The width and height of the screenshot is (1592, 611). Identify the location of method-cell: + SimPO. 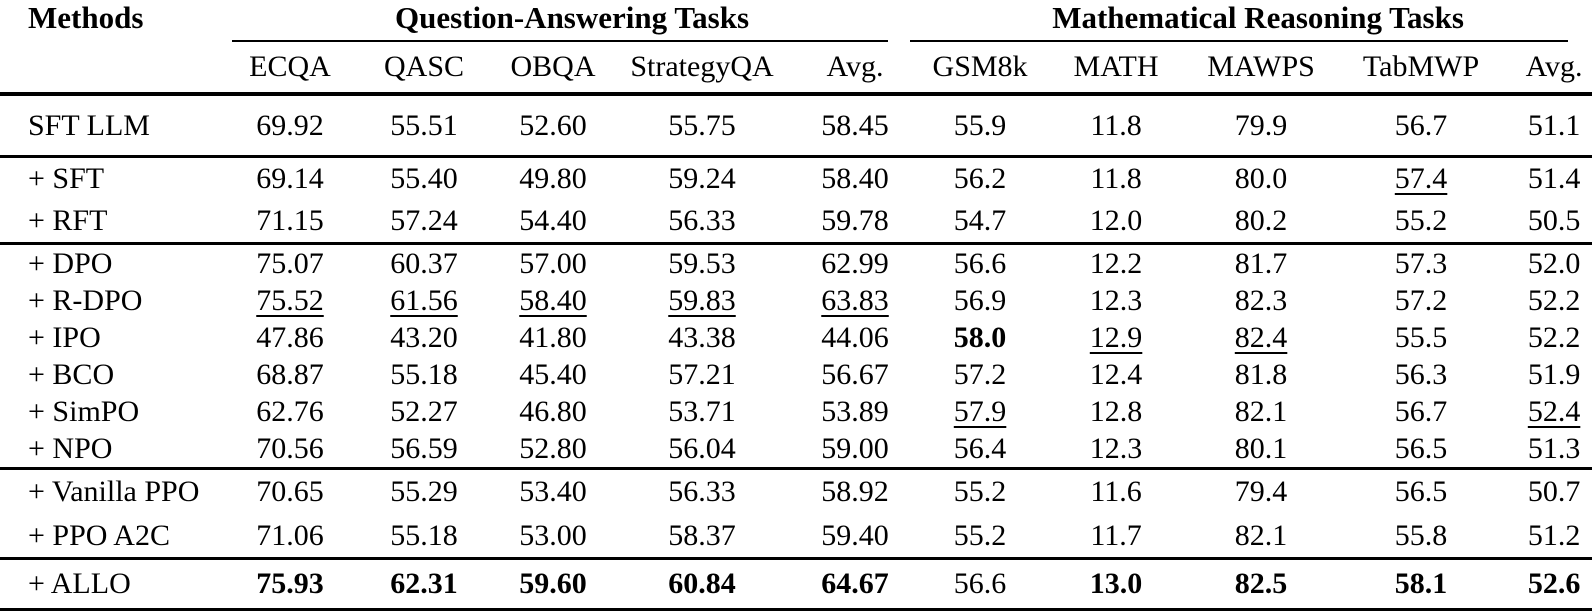
(84, 411).